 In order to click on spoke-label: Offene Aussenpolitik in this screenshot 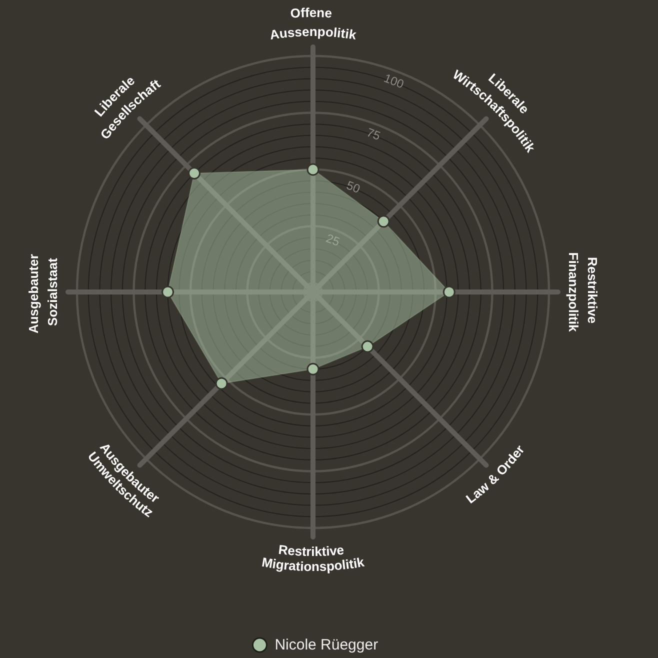, I will do `click(313, 24)`.